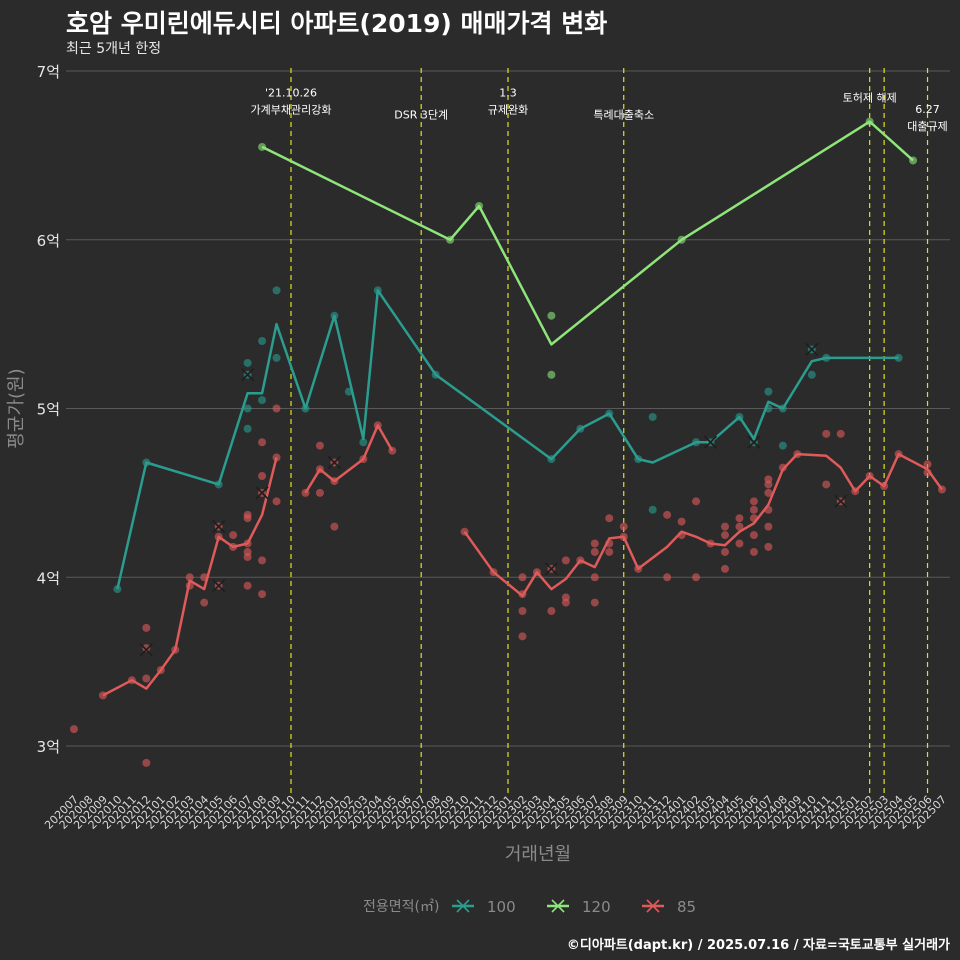 The width and height of the screenshot is (960, 960). I want to click on y-tick-label: 7억, so click(48, 72).